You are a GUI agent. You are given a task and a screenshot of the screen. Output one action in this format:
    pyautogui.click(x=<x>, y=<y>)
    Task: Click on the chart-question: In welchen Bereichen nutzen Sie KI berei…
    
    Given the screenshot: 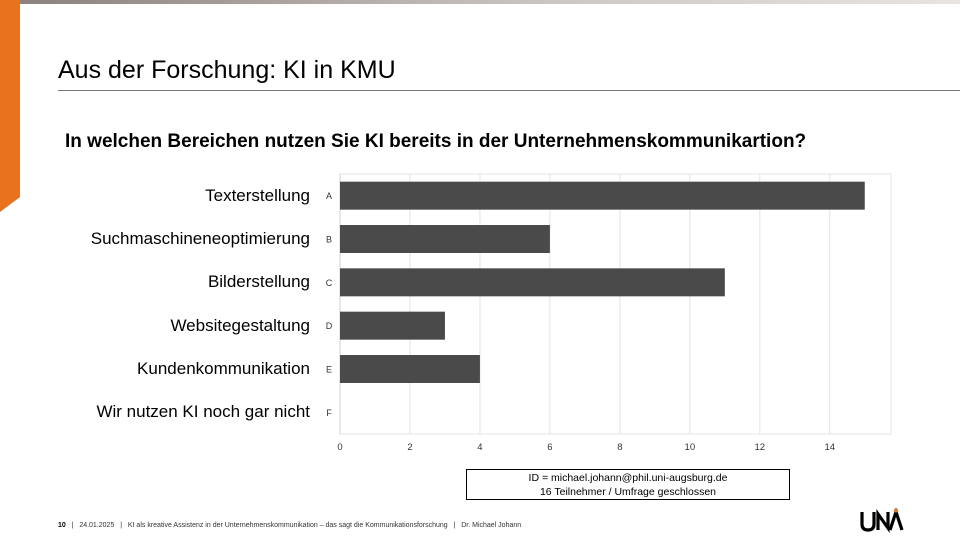 What is the action you would take?
    pyautogui.click(x=436, y=141)
    